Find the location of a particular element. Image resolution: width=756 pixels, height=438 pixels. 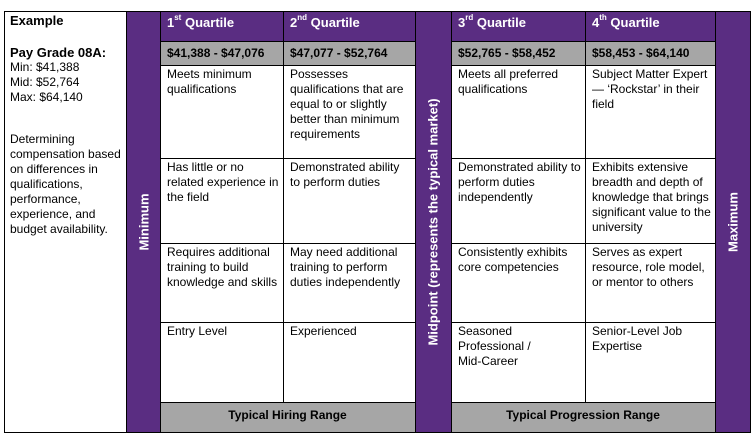

minimum-label: Minimum is located at coordinates (143, 222).